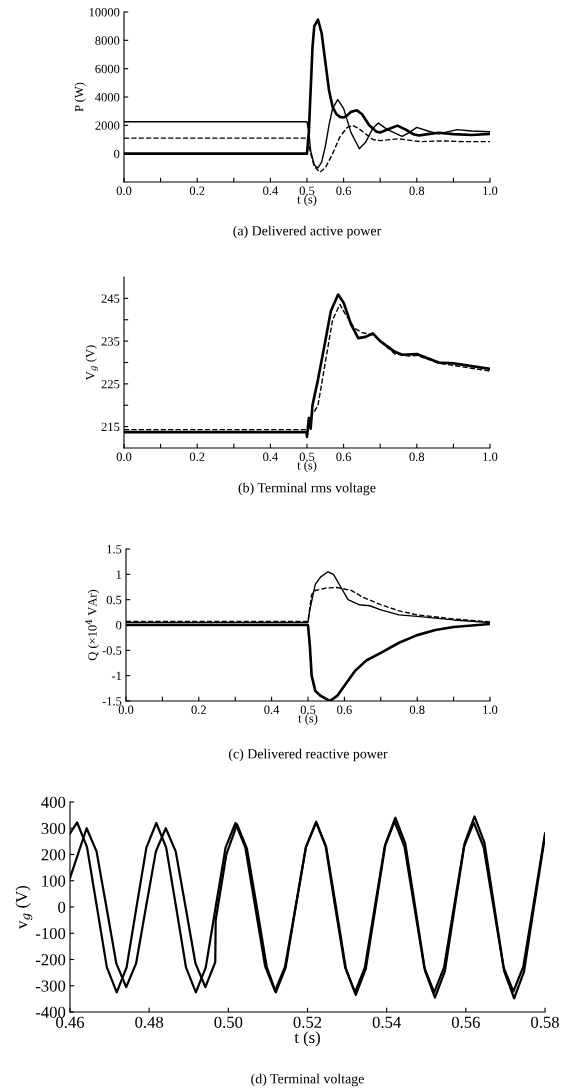 The image size is (571, 1091). I want to click on y-tick-label: 400, so click(53, 802).